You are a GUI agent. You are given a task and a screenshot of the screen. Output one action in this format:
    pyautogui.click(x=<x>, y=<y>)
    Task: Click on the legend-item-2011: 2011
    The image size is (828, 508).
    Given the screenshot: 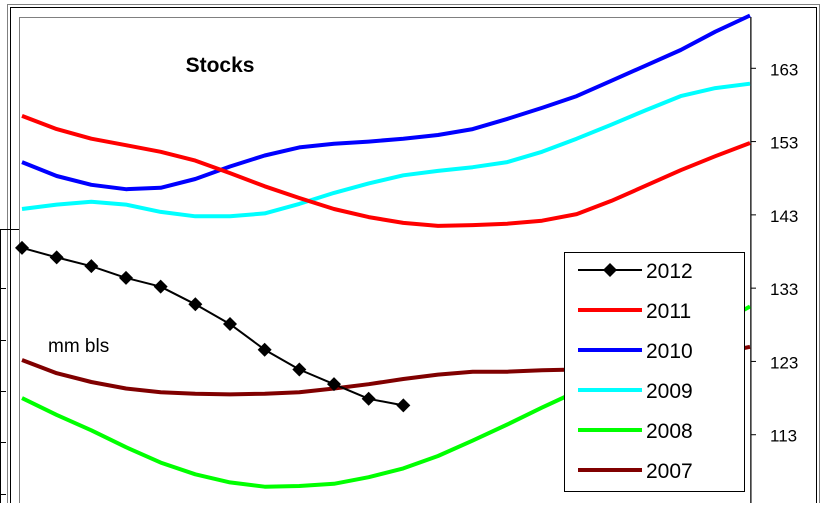 What is the action you would take?
    pyautogui.click(x=634, y=311)
    